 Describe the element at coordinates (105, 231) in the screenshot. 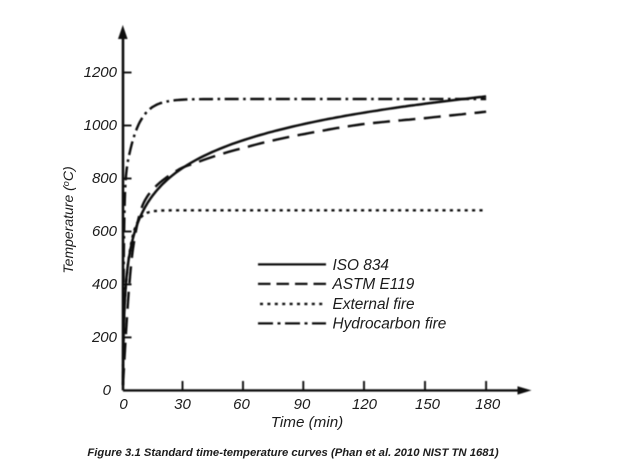

I see `svg-text: 600` at that location.